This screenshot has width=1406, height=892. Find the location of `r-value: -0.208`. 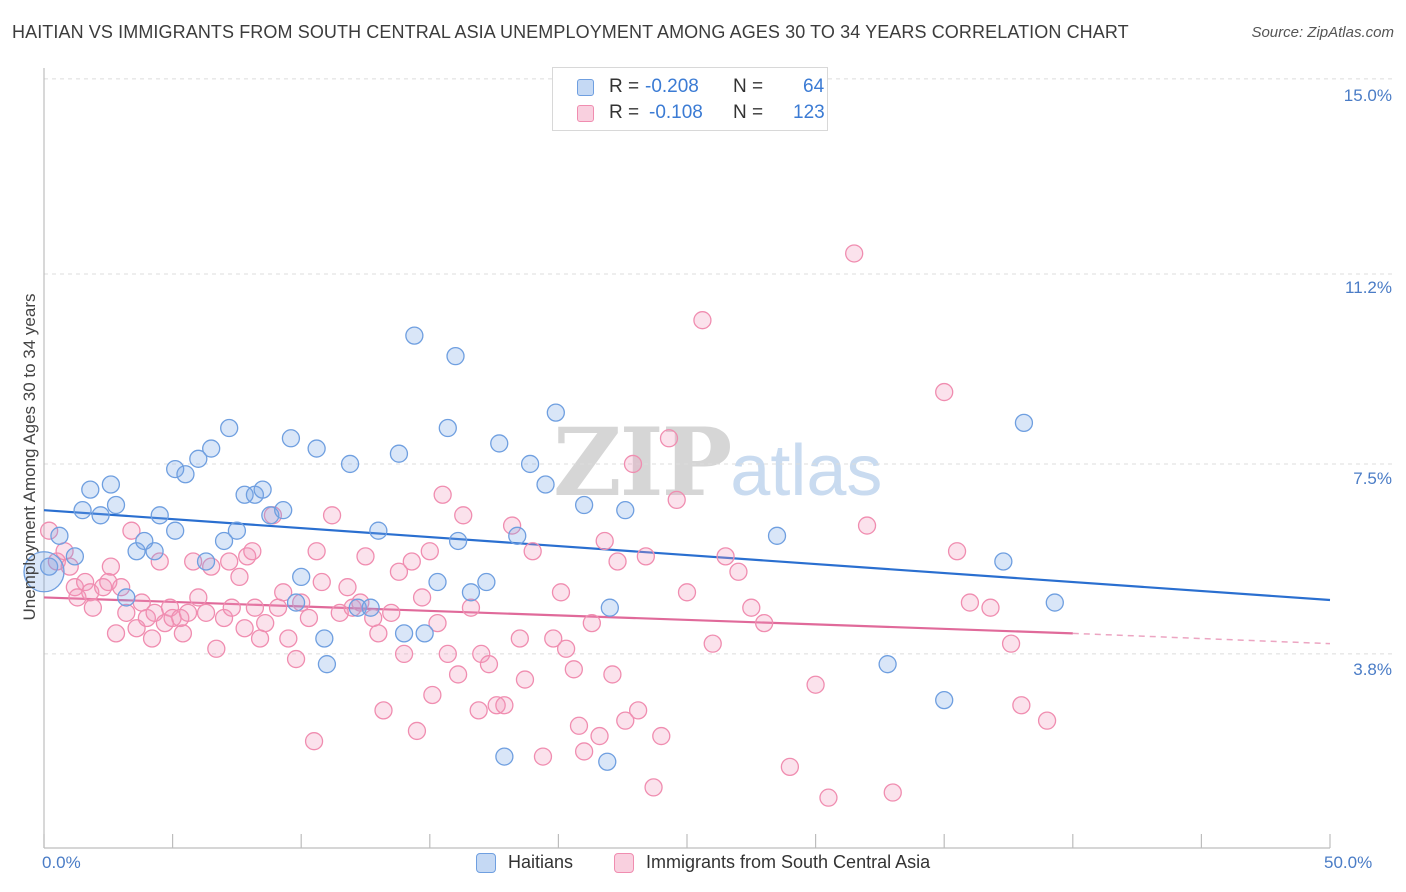

r-value: -0.208 is located at coordinates (672, 86).